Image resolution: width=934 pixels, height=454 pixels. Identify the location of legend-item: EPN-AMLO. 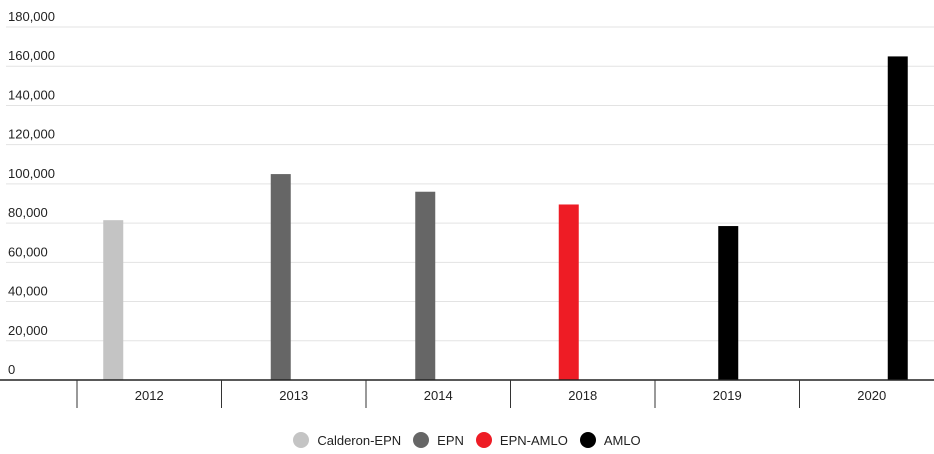
(521, 440).